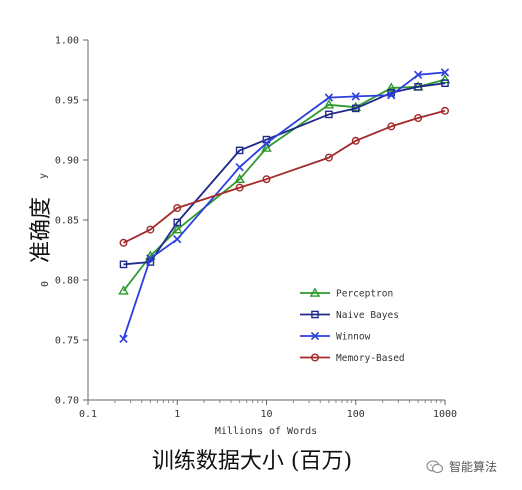  What do you see at coordinates (177, 414) in the screenshot?
I see `x-tick-label: 1` at bounding box center [177, 414].